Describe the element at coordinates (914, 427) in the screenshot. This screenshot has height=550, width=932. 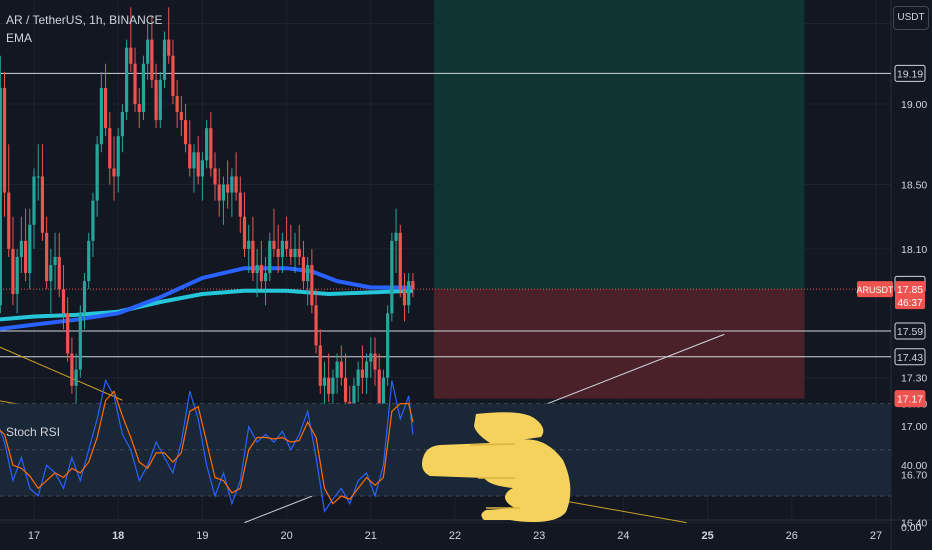
I see `price-tick-label: 17.00` at that location.